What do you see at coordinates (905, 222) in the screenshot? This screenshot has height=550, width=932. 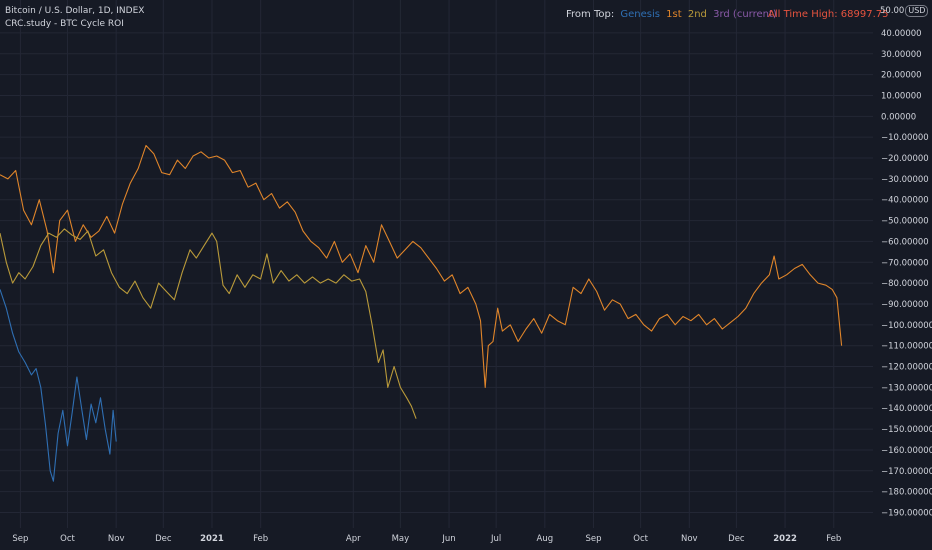 I see `y-tick-label: −50.00000` at bounding box center [905, 222].